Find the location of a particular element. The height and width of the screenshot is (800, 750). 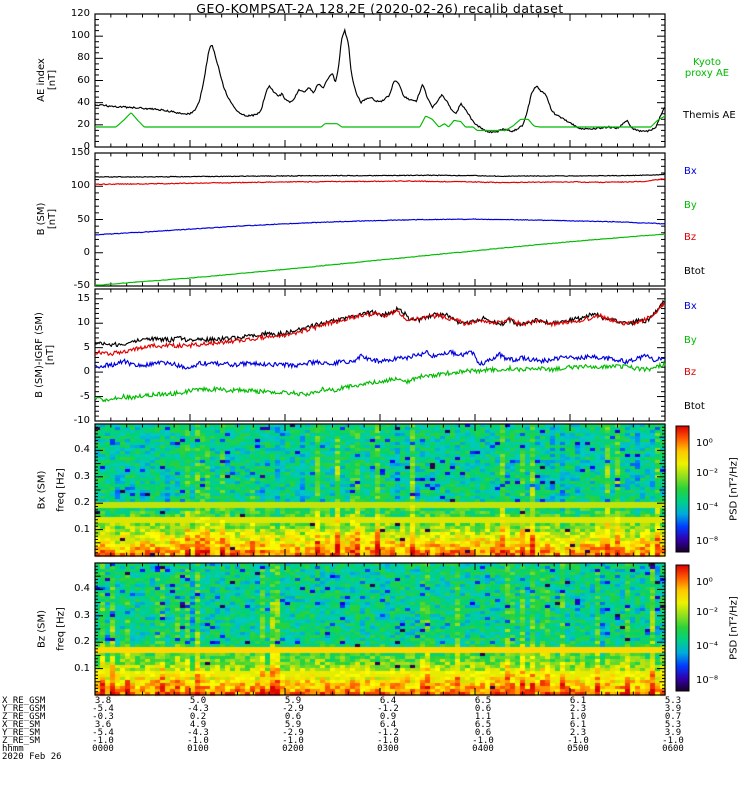

ephemeris-row-x_re_gsm-value: 6.4 is located at coordinates (388, 701).